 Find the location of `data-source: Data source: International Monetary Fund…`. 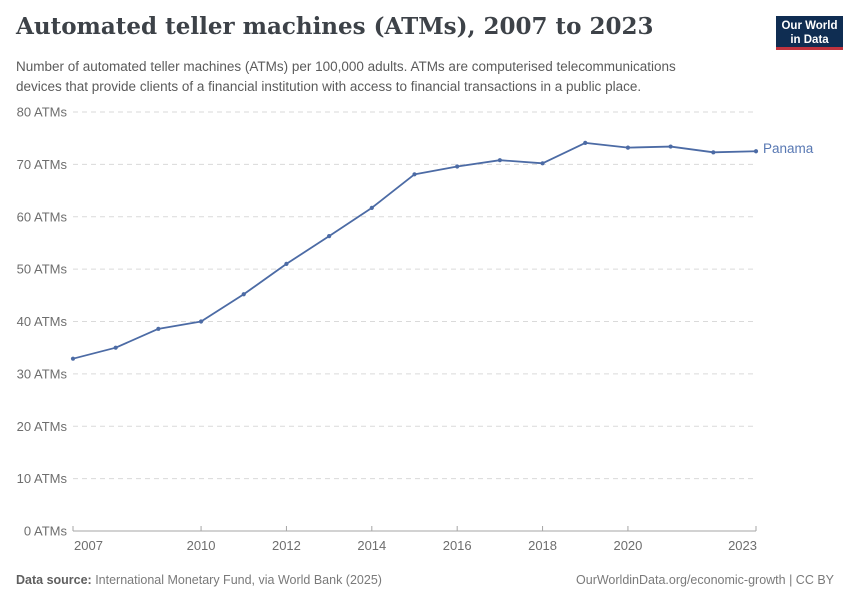

data-source: Data source: International Monetary Fund… is located at coordinates (199, 580).